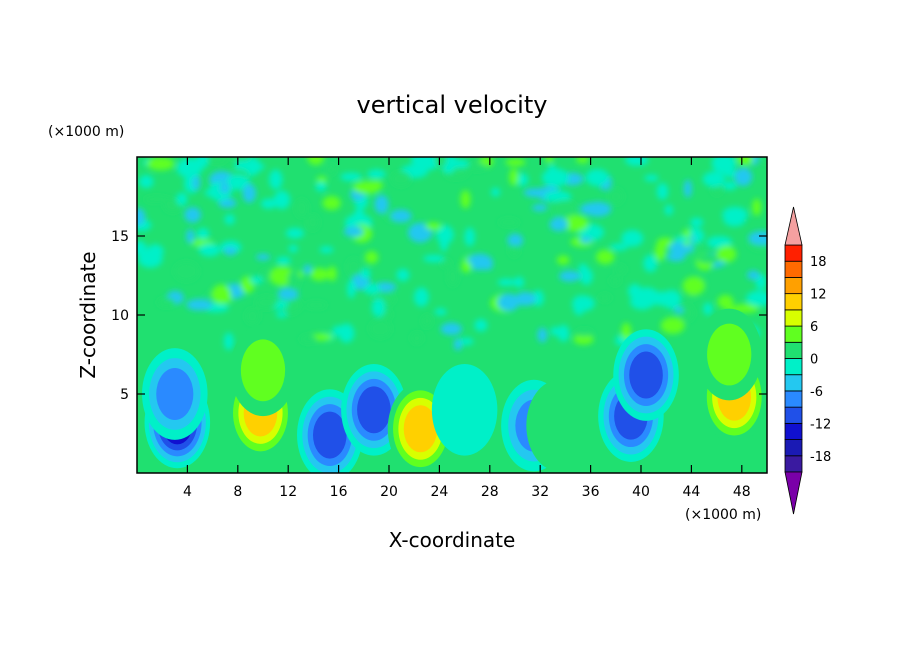 The height and width of the screenshot is (654, 904). Describe the element at coordinates (820, 424) in the screenshot. I see `colorbar-label: -12` at that location.